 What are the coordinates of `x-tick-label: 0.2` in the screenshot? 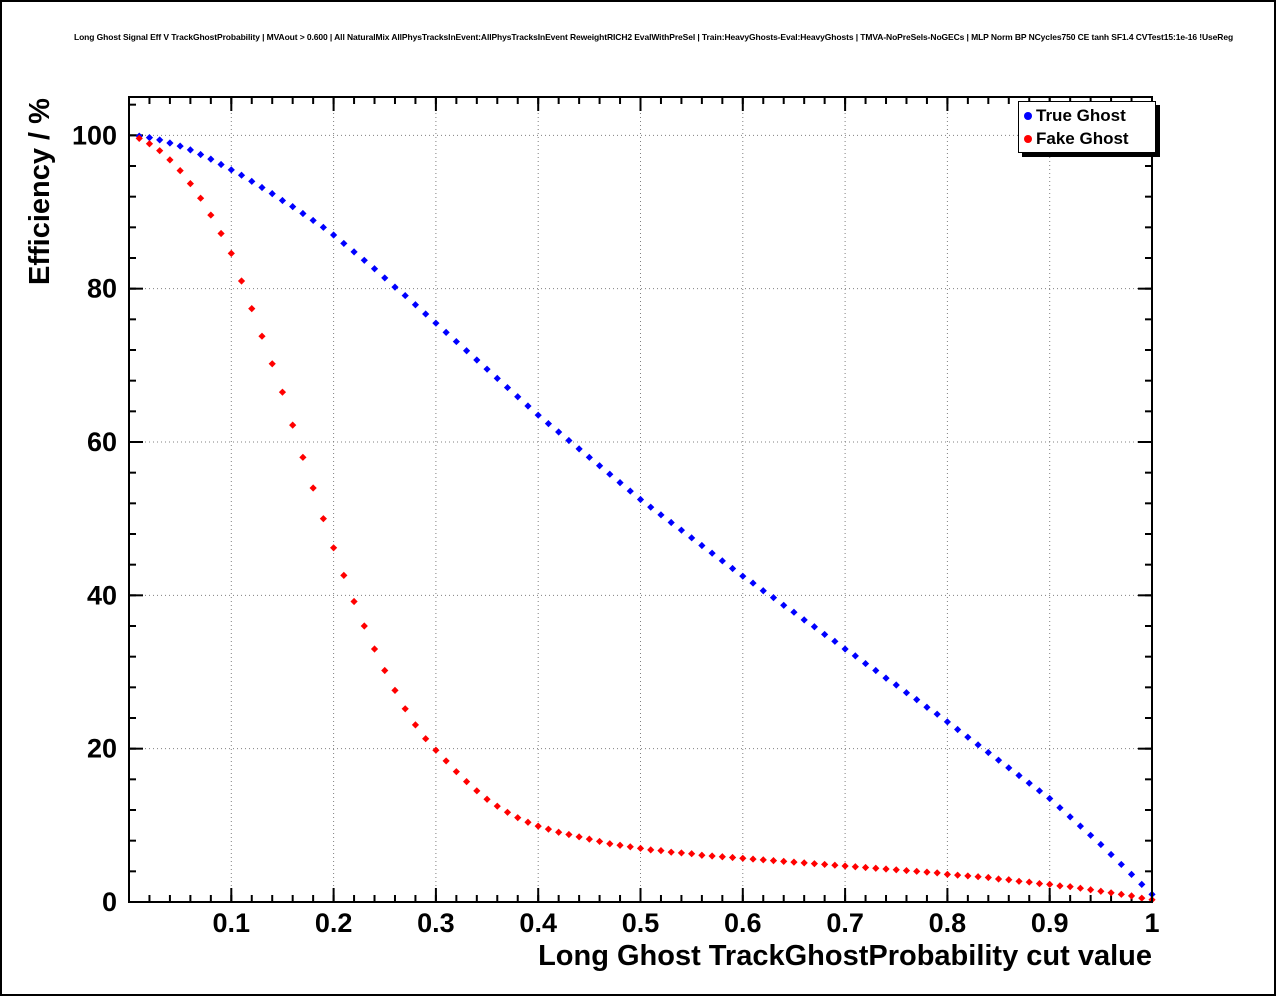 It's located at (334, 923).